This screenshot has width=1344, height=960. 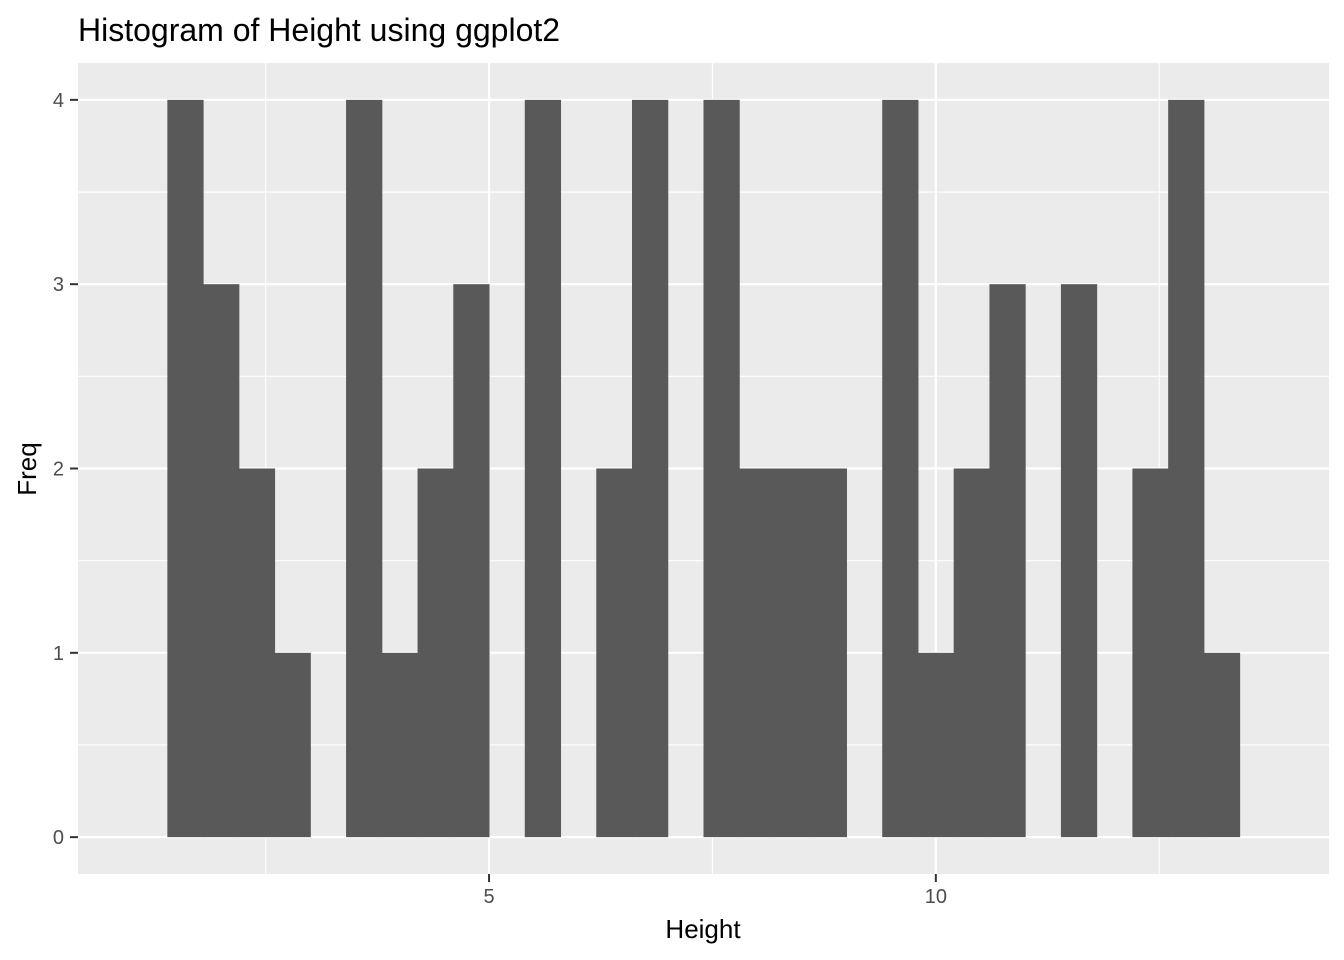 What do you see at coordinates (58, 101) in the screenshot?
I see `y-tick-label: 4` at bounding box center [58, 101].